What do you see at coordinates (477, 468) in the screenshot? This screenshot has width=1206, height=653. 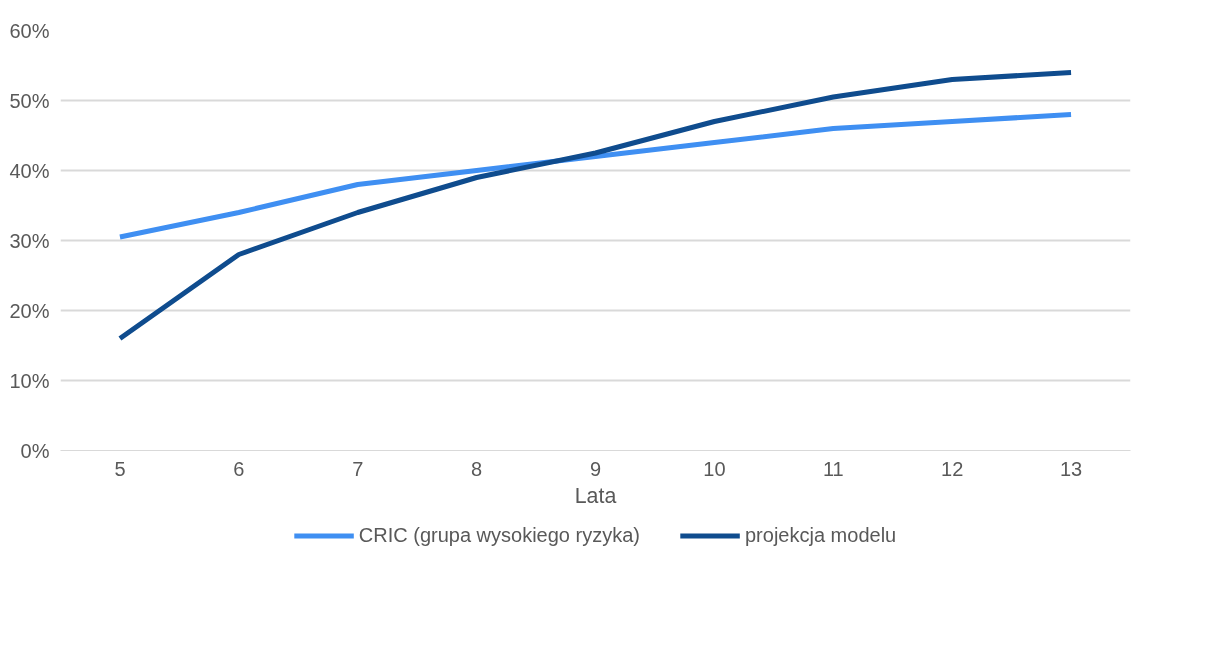 I see `x-tick-label: 8` at bounding box center [477, 468].